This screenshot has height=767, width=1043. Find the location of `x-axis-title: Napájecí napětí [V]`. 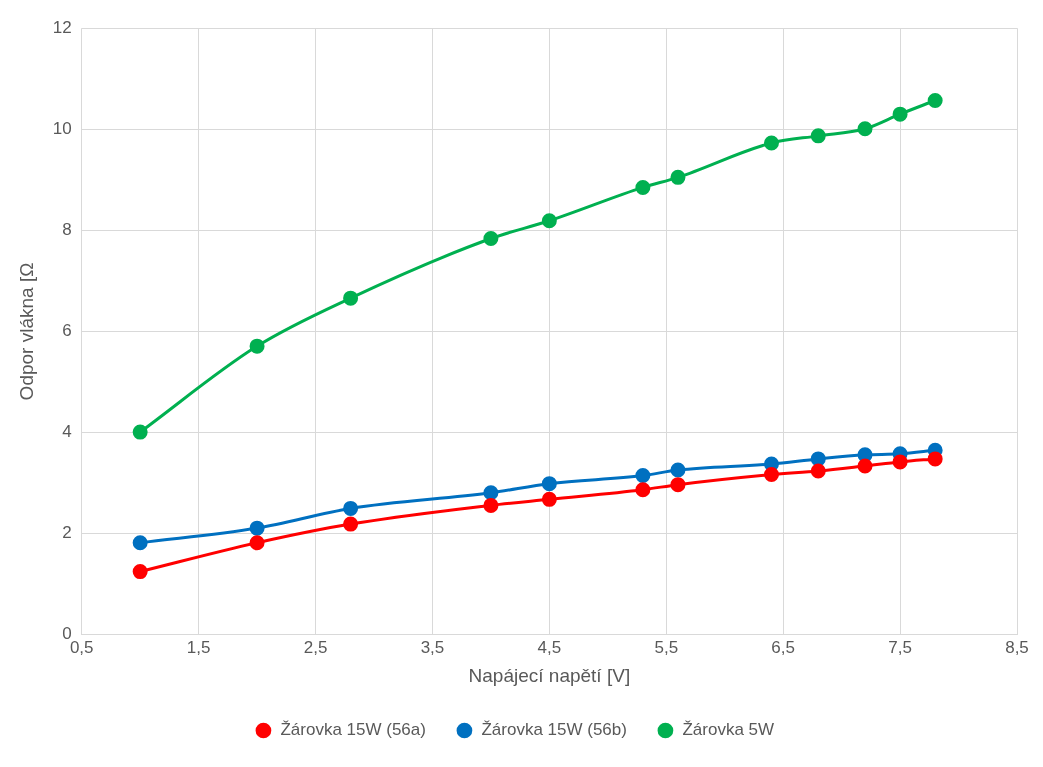

x-axis-title: Napájecí napětí [V] is located at coordinates (549, 675).